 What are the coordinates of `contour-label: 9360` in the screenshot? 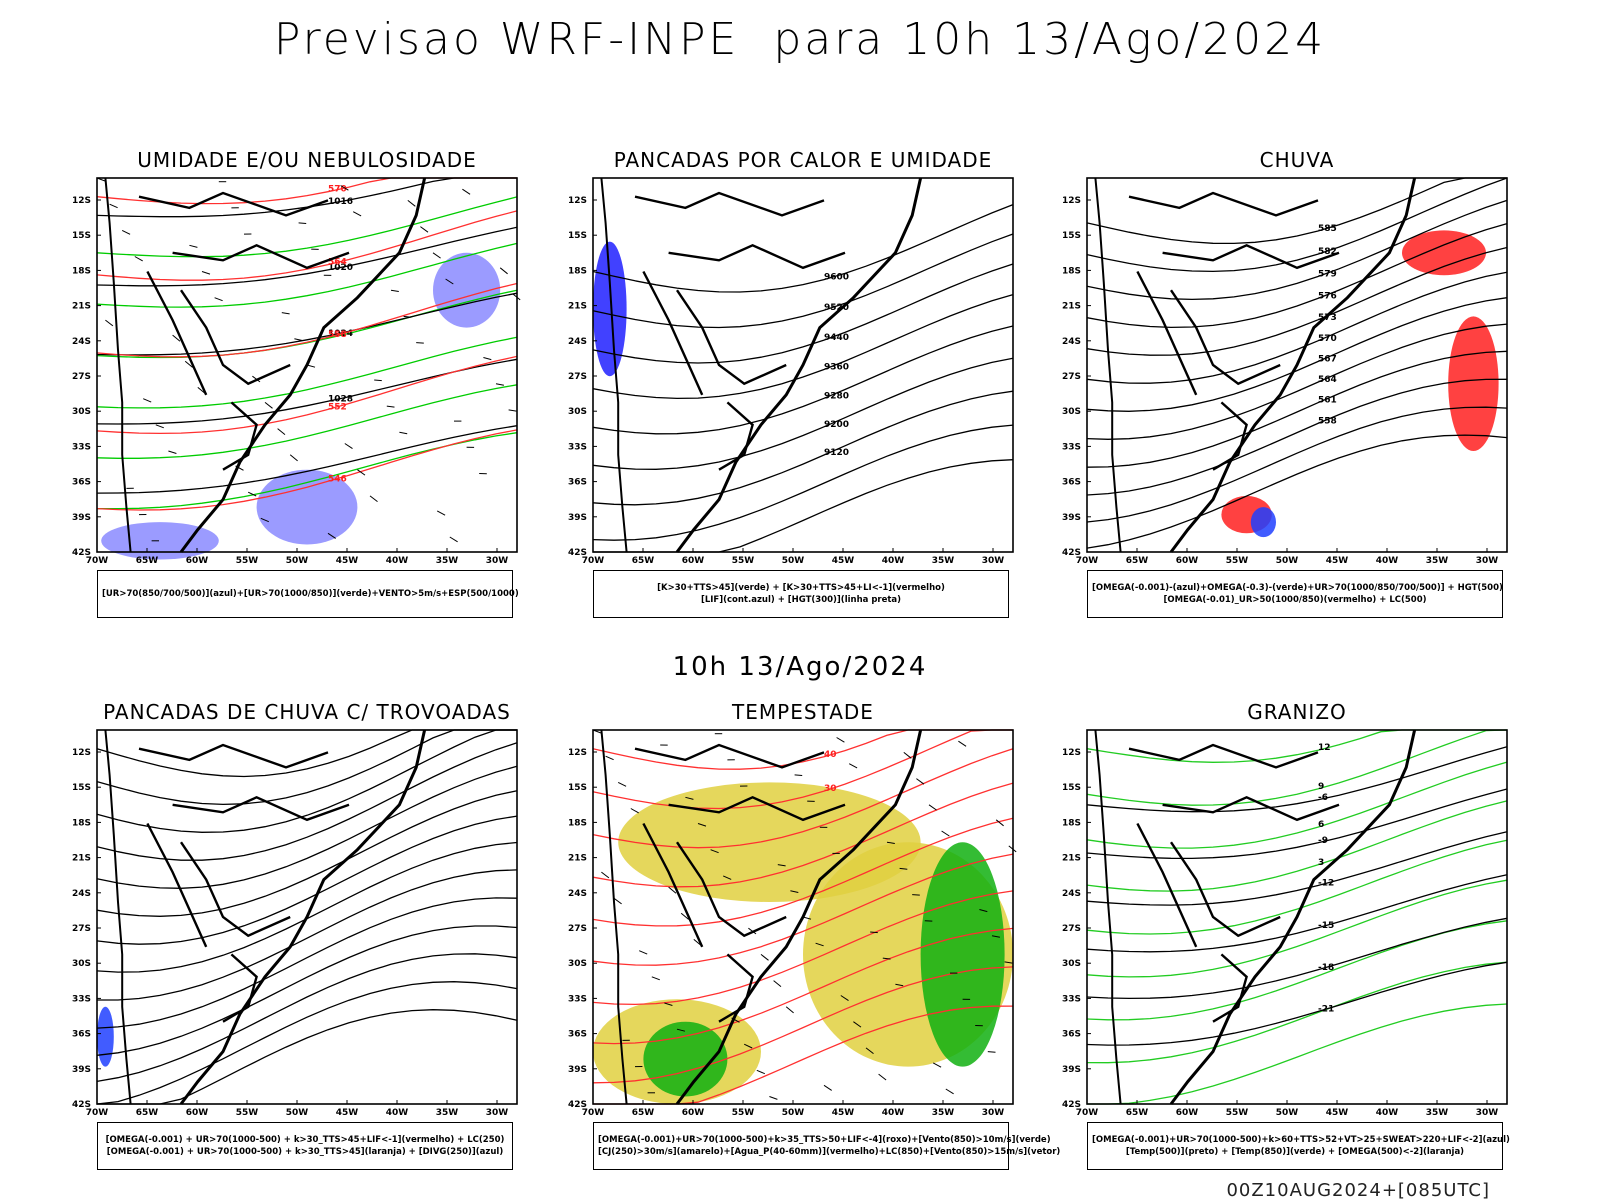 It's located at (836, 368).